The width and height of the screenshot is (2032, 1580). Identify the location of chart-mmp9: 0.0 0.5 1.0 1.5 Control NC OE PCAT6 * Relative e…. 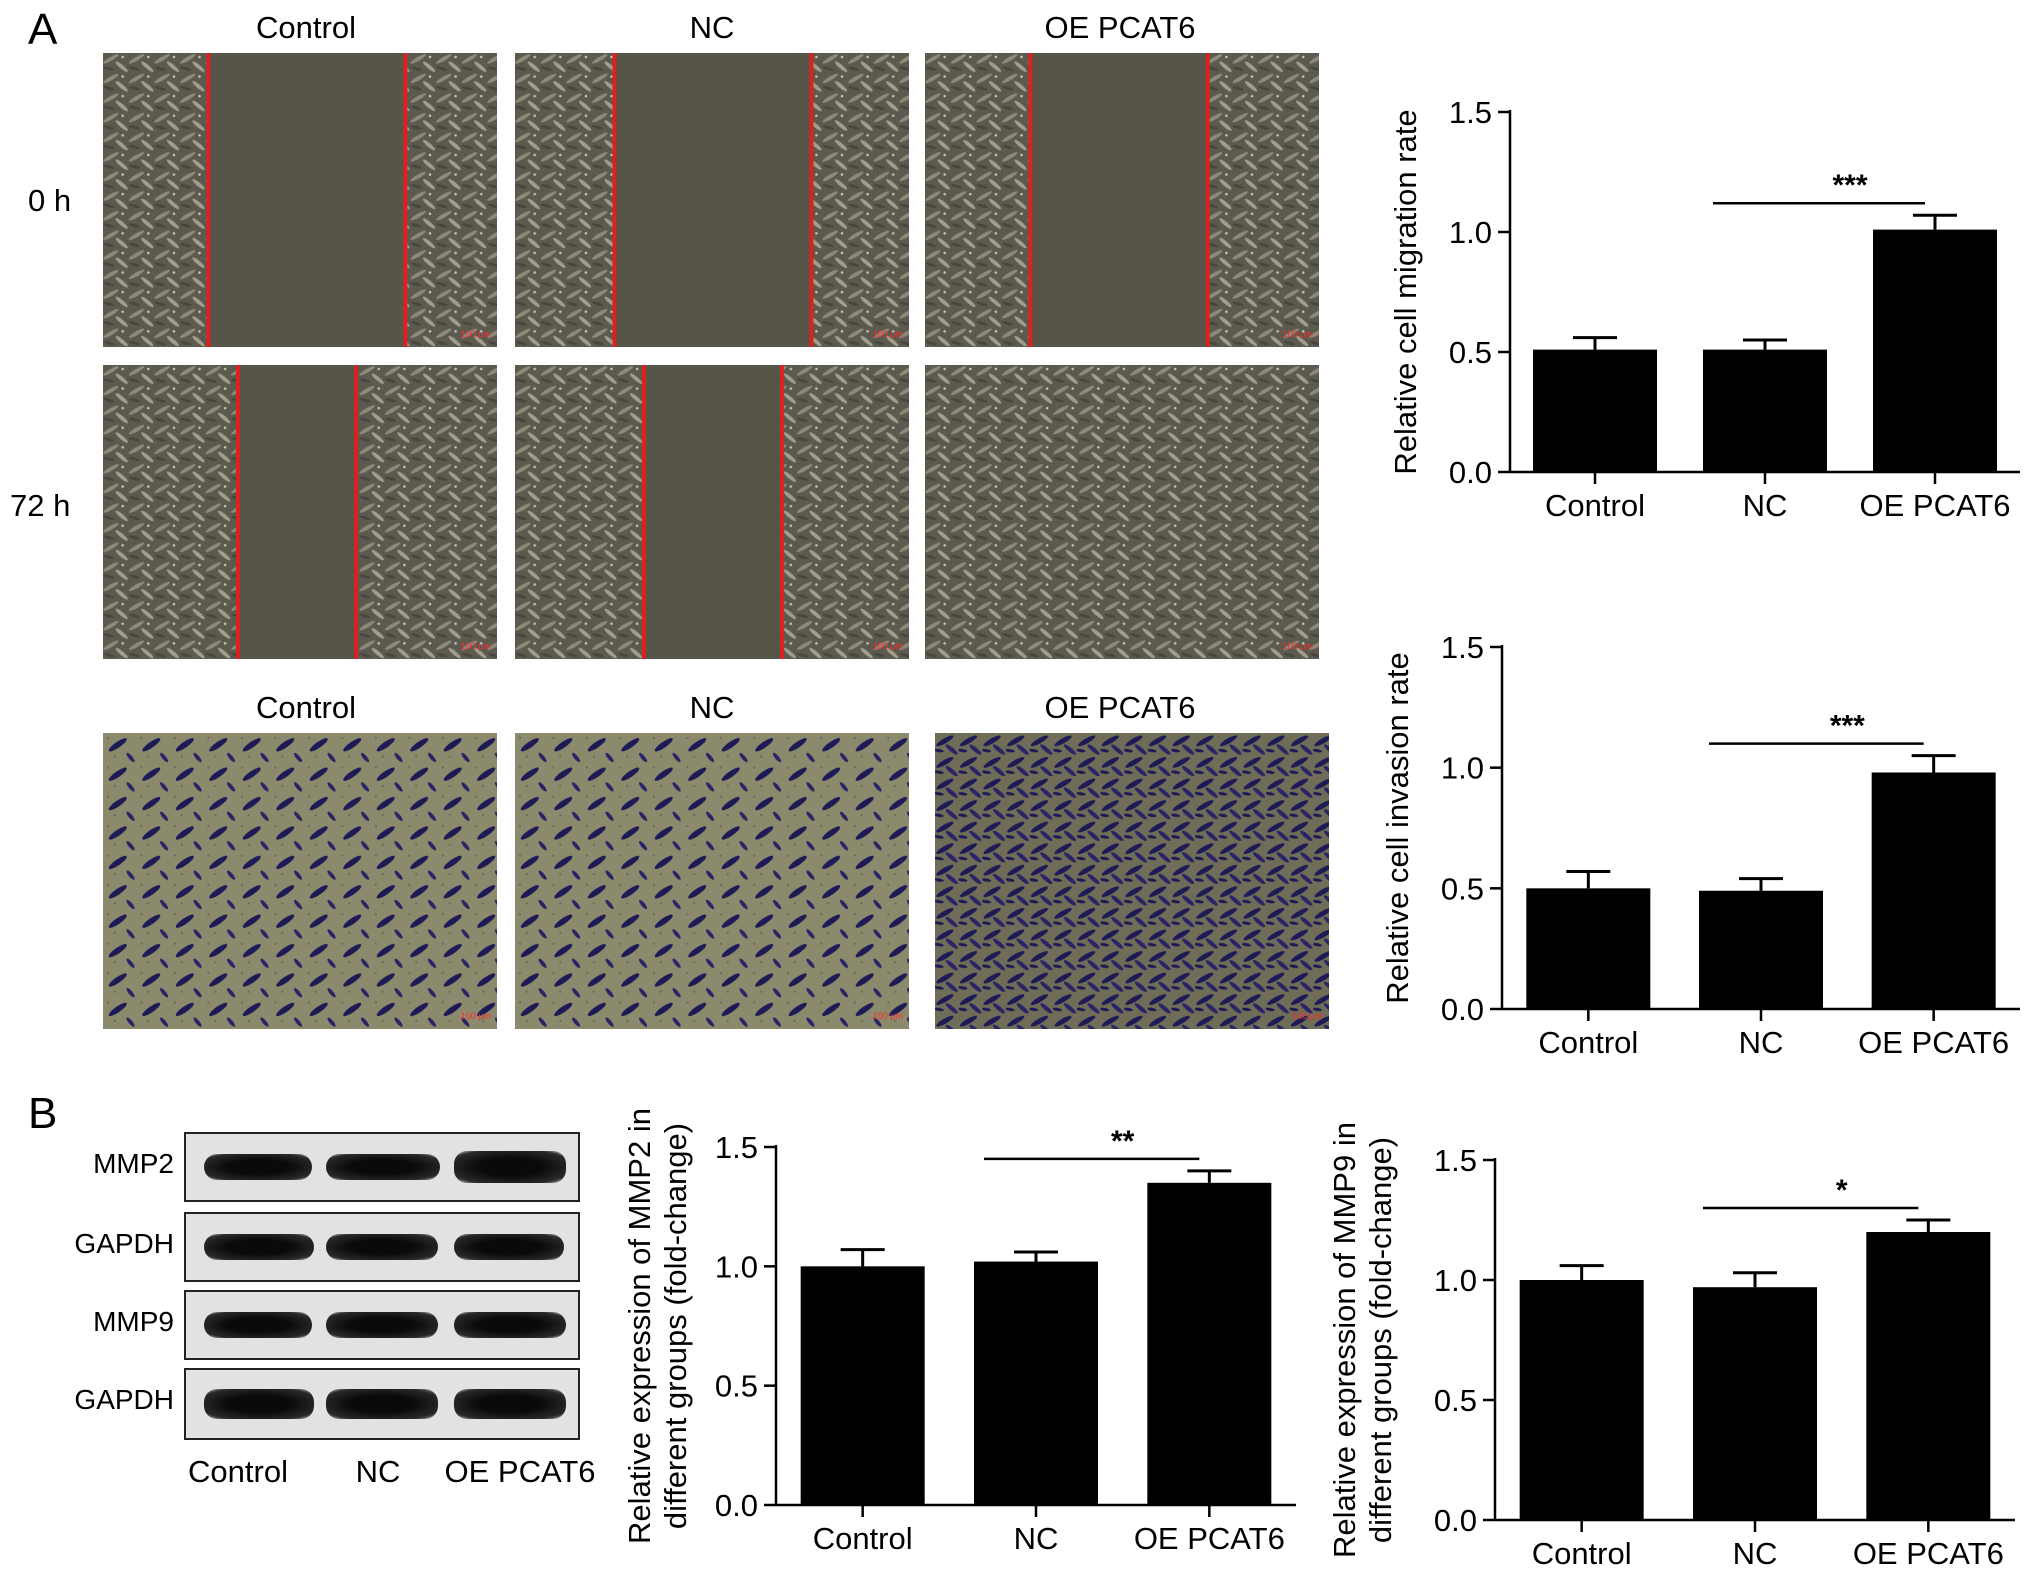
(1671, 1346).